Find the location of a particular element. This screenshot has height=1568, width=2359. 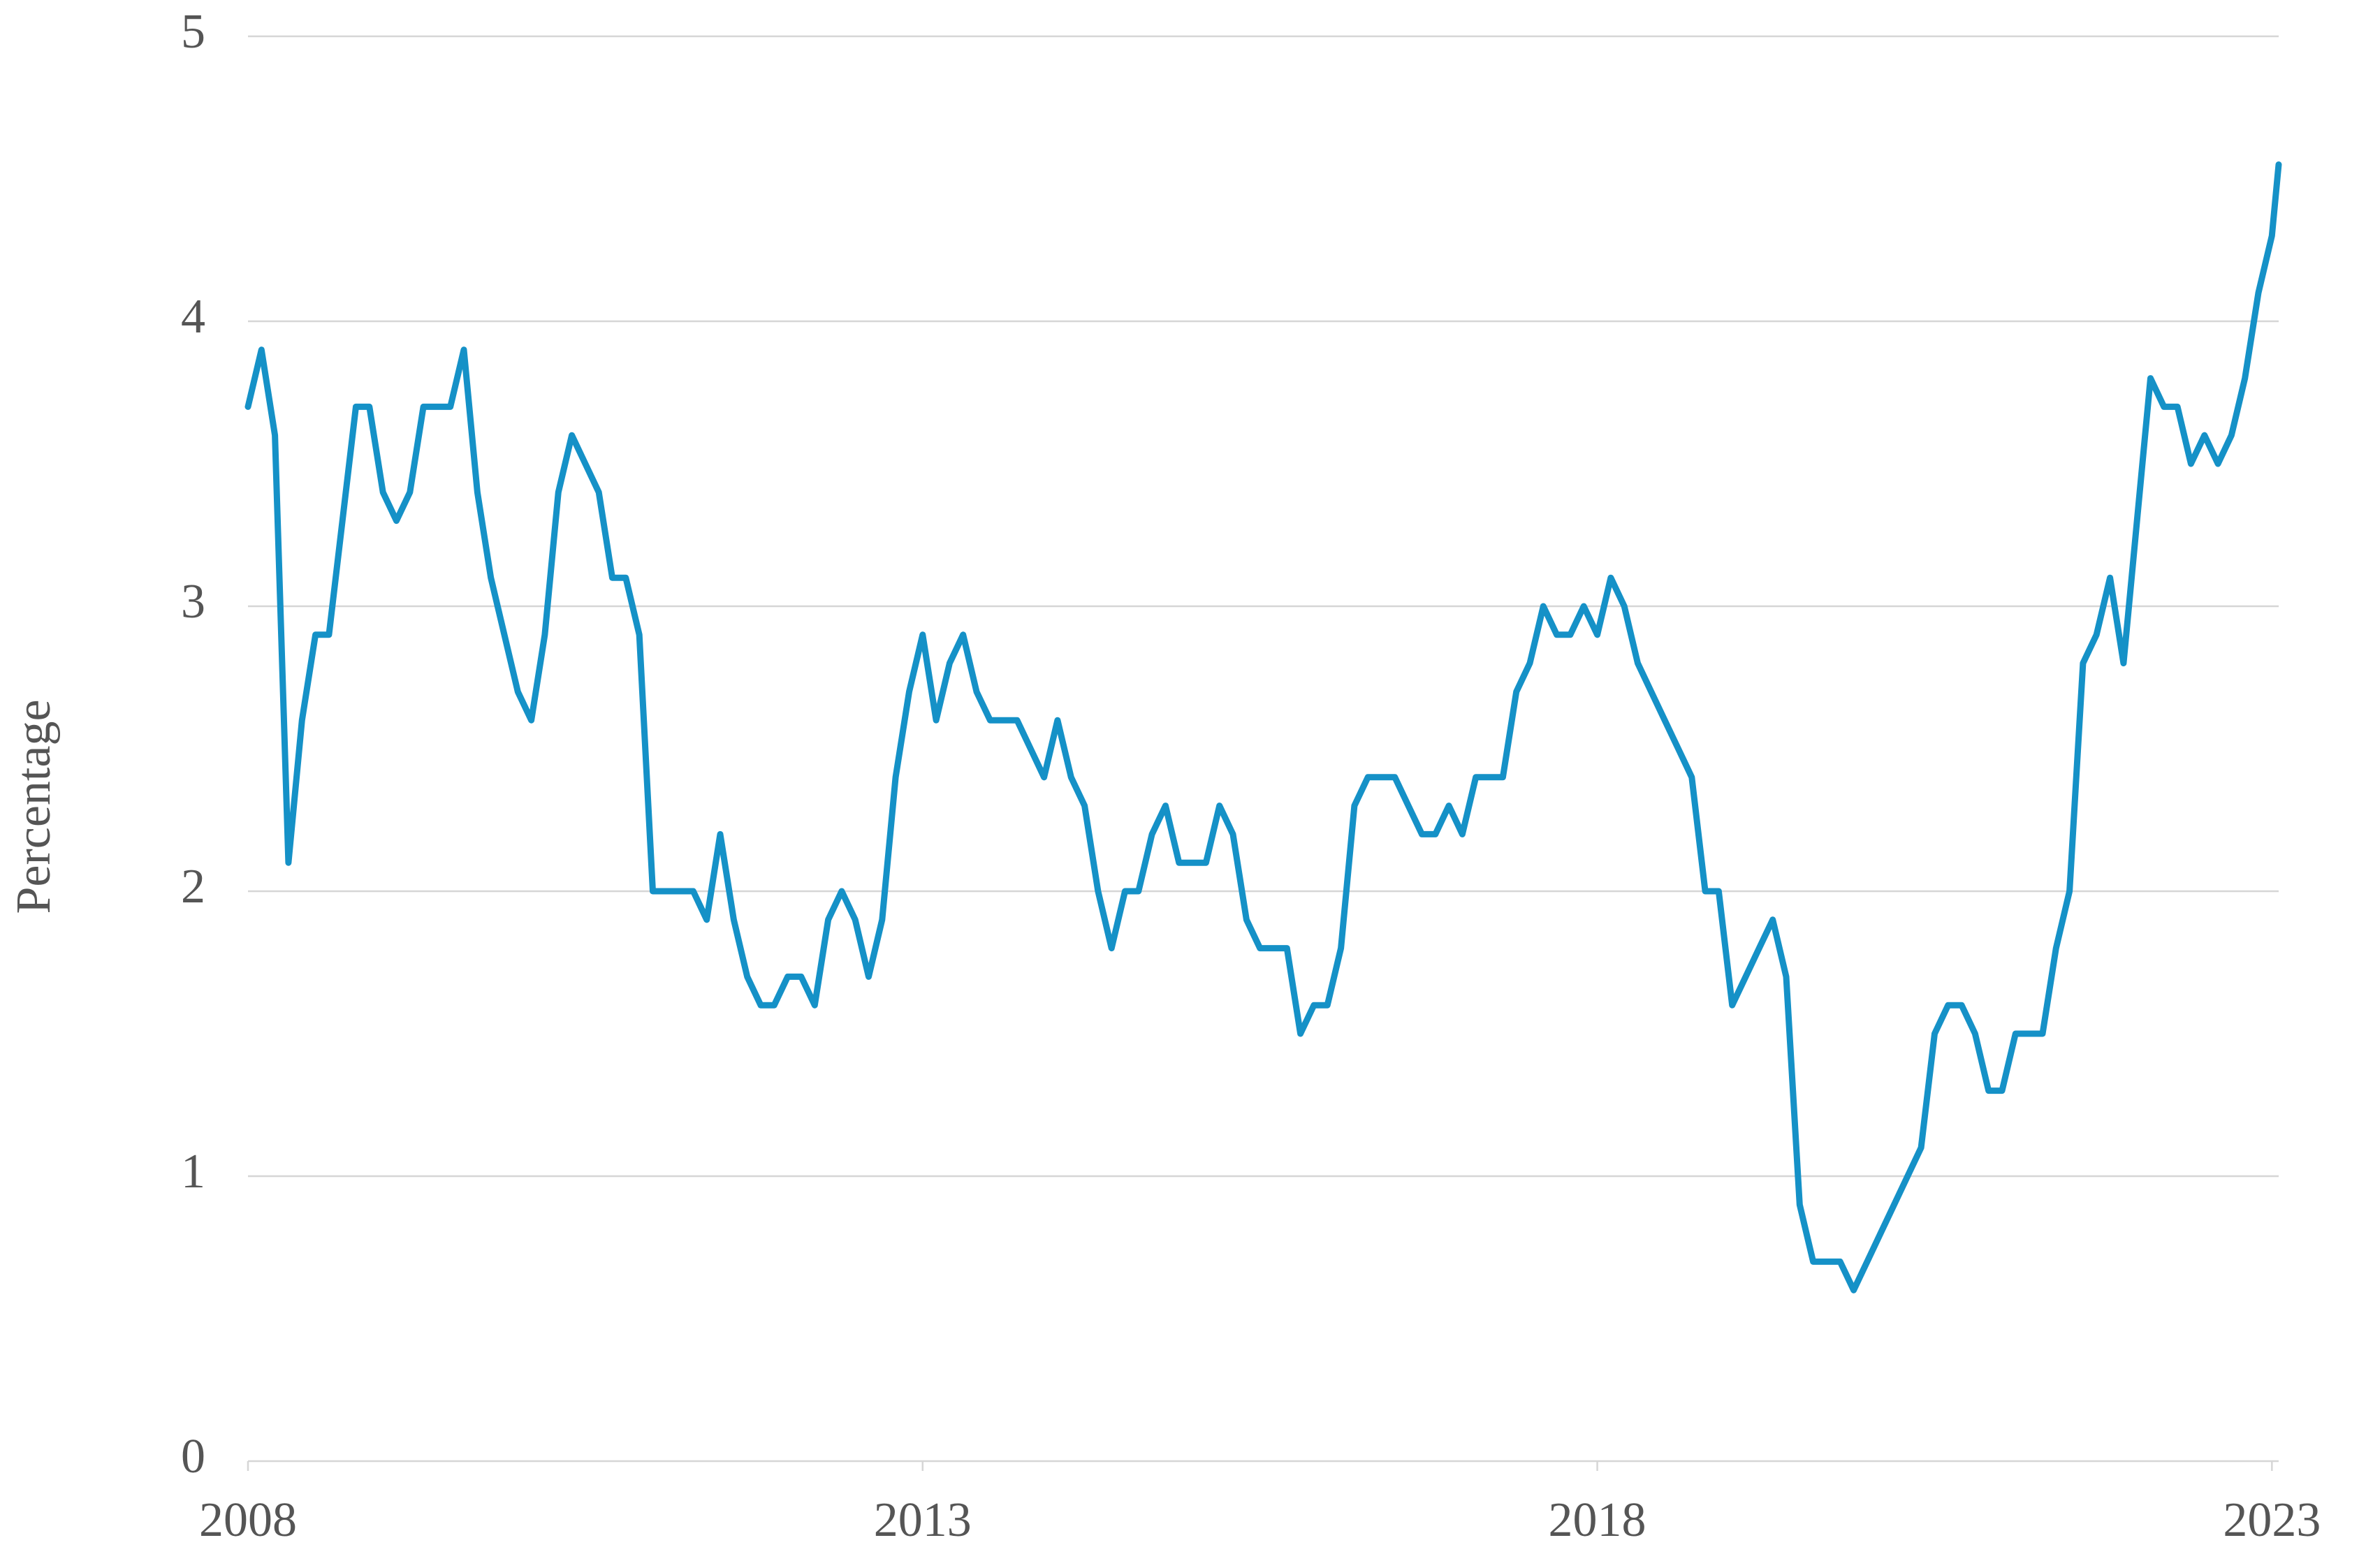

x-tick-label: 2018 is located at coordinates (1597, 1520).